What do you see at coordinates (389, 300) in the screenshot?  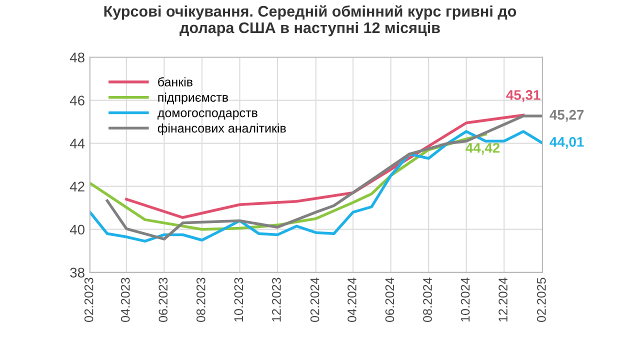 I see `x-tick-label: 06.2024` at bounding box center [389, 300].